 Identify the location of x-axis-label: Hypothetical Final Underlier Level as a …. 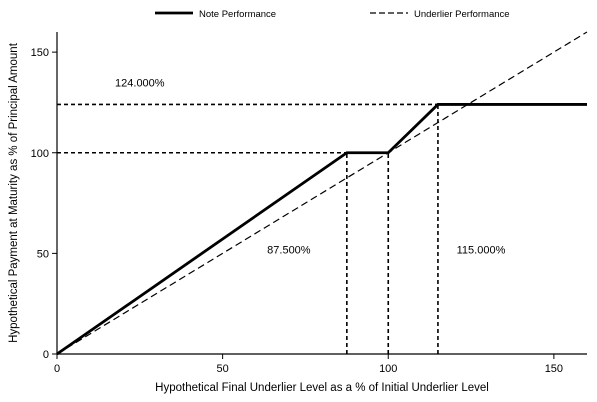
(322, 388).